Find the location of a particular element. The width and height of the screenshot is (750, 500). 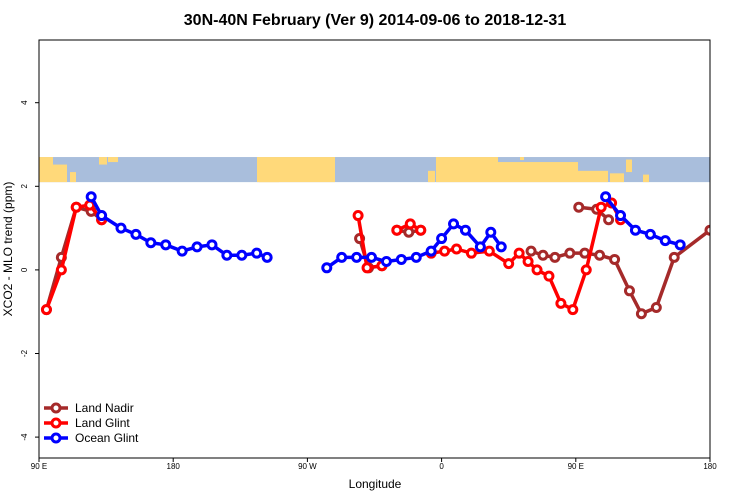

world-map-band is located at coordinates (374, 170).